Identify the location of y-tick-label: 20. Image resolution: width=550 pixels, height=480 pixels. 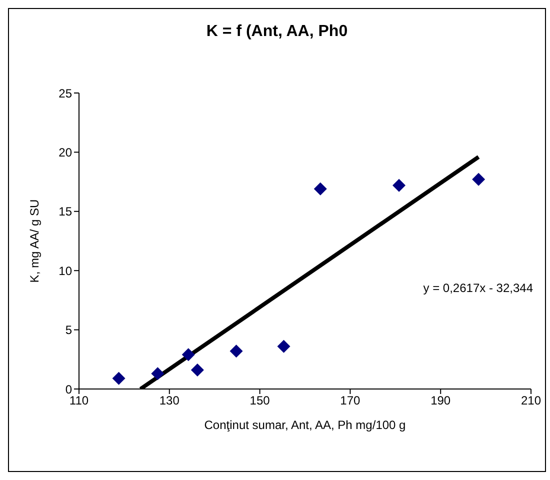
(65, 152).